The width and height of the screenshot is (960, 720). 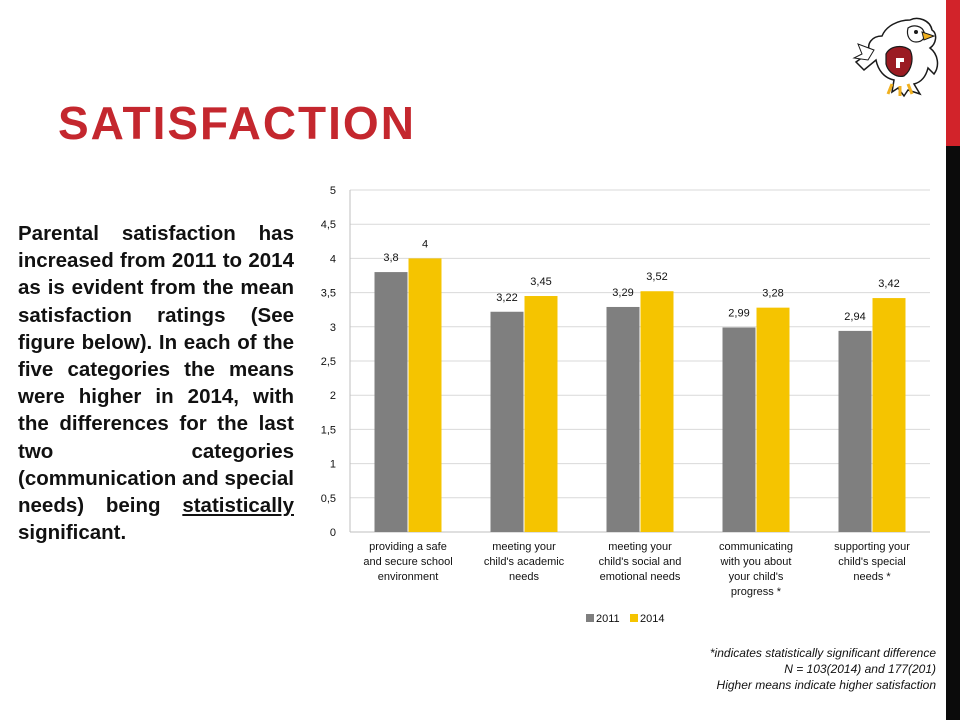 What do you see at coordinates (408, 547) in the screenshot?
I see `category-label: providing a safe` at bounding box center [408, 547].